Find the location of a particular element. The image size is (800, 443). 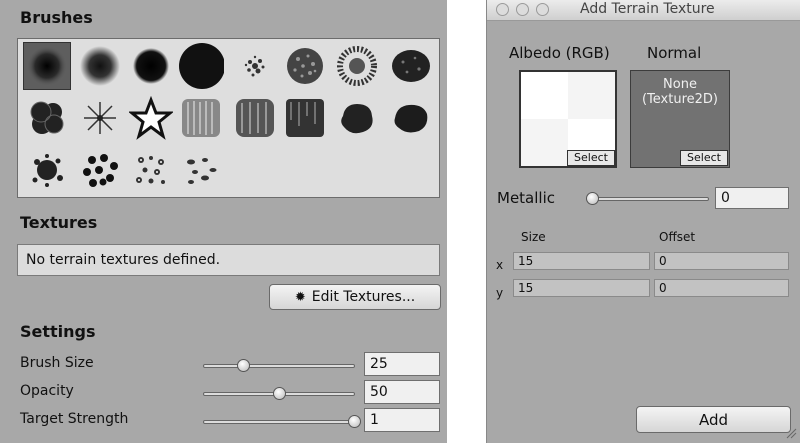

brush-noise is located at coordinates (305, 66).